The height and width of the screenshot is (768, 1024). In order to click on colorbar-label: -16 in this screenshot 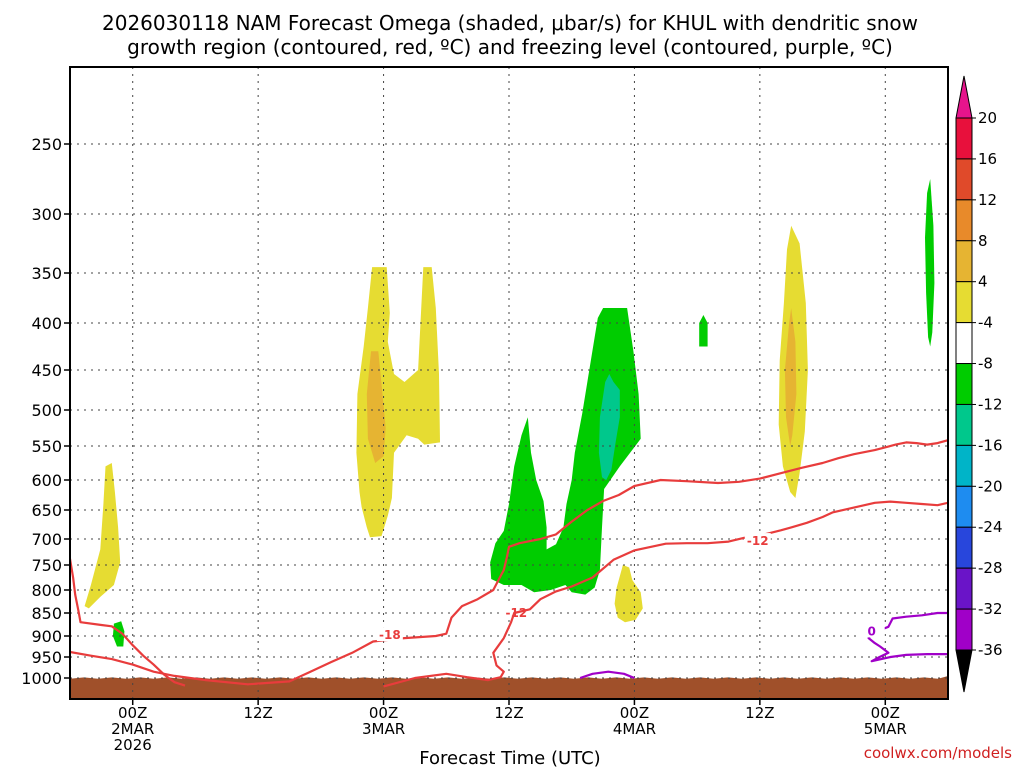, I will do `click(990, 445)`.